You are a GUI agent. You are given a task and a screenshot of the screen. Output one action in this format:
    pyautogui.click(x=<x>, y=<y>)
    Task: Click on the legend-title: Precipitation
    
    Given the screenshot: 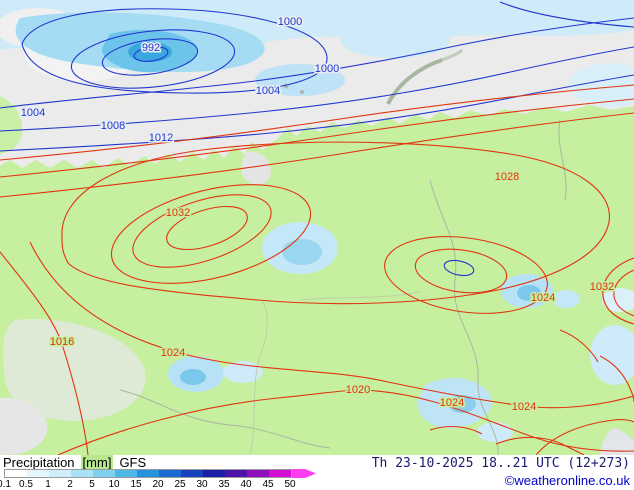 What is the action you would take?
    pyautogui.click(x=39, y=462)
    